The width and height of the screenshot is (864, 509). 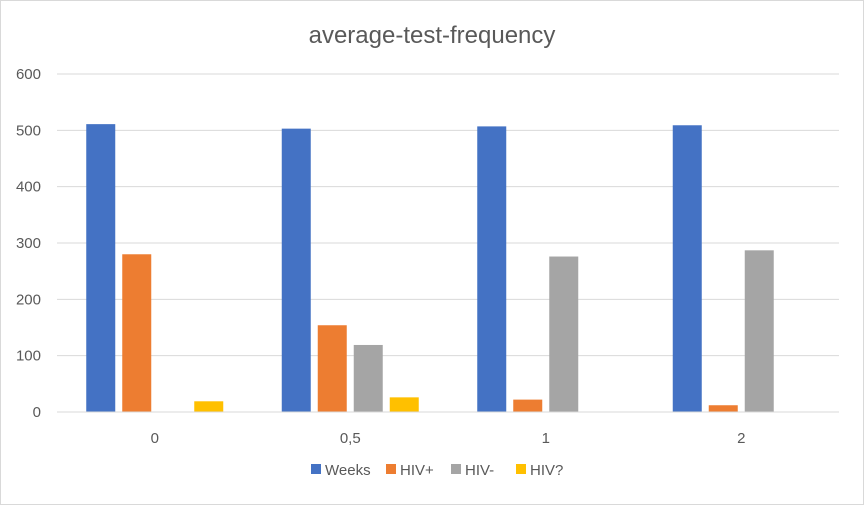 I want to click on legend: Weeks HIV+ HIV- HIV?, so click(x=437, y=470).